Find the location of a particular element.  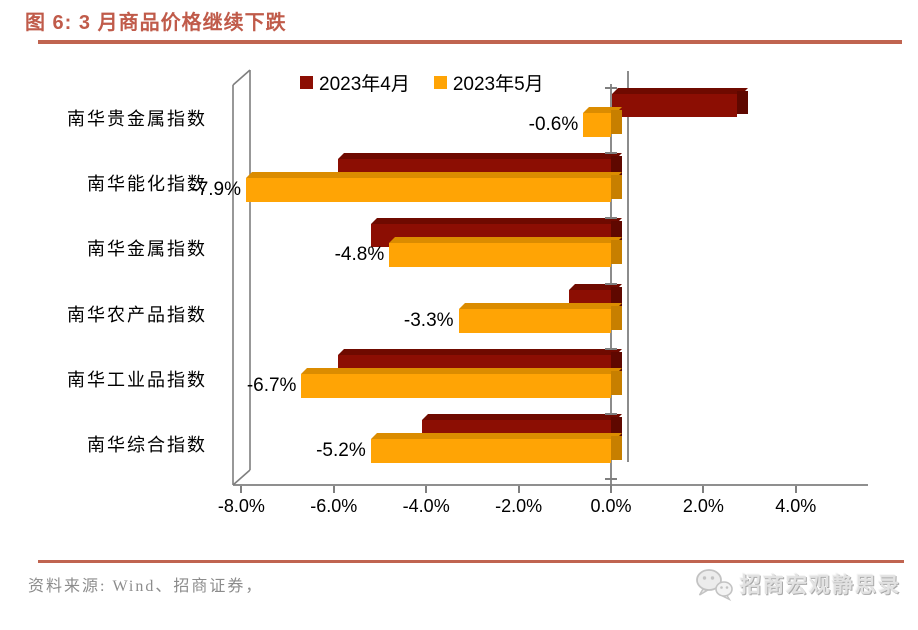

data-label: -4.8% is located at coordinates (359, 255).